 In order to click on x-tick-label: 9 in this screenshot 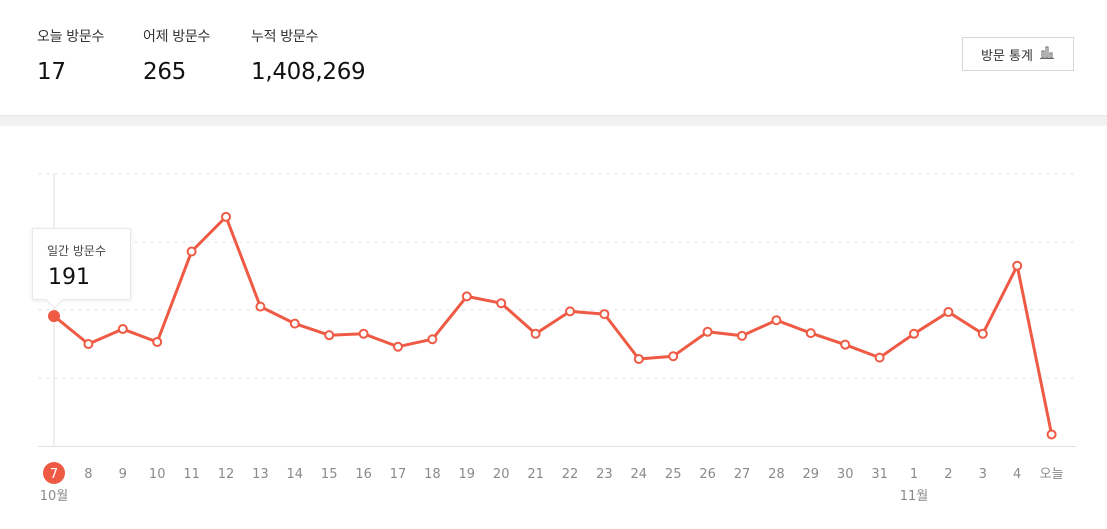, I will do `click(123, 474)`.